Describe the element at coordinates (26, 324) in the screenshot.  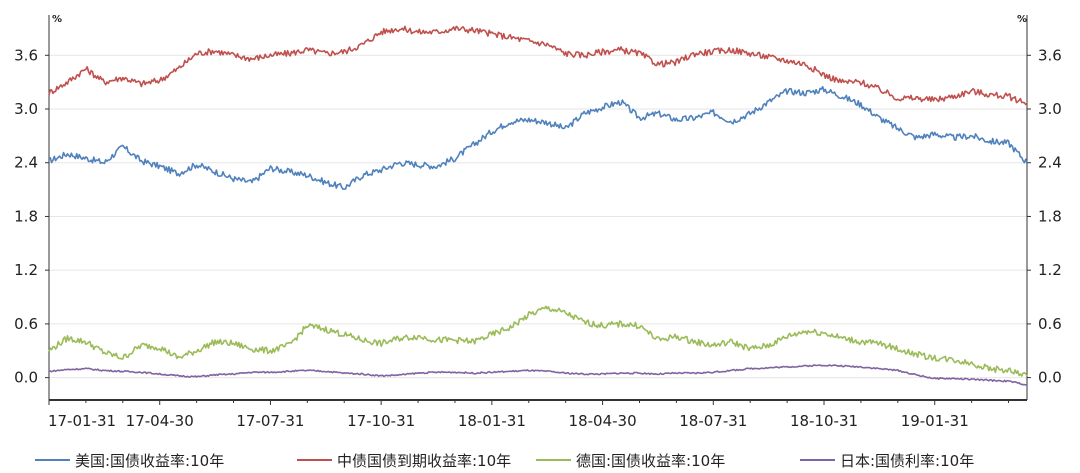
I see `y-tick-label-left: 0.6` at that location.